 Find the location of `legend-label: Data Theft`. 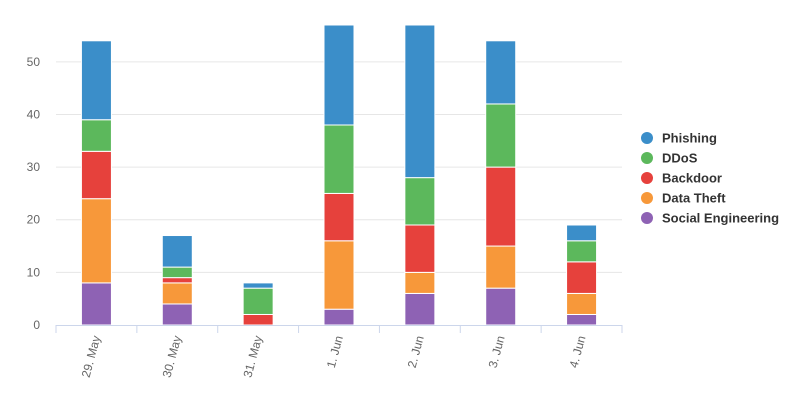

legend-label: Data Theft is located at coordinates (694, 198).